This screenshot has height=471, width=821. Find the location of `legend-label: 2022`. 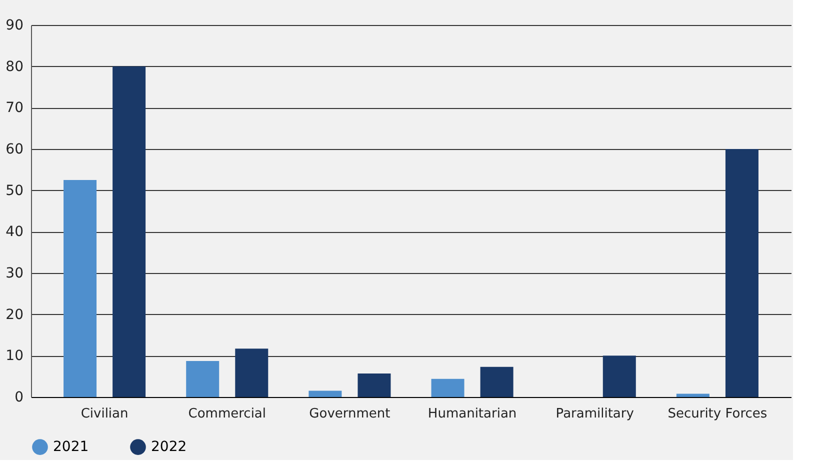

legend-label: 2022 is located at coordinates (169, 447).